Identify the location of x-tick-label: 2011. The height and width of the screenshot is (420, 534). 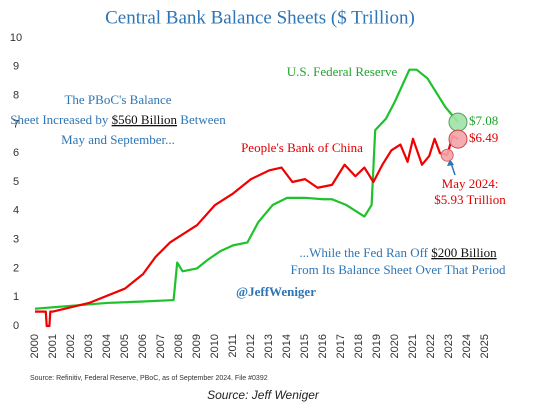
(233, 346).